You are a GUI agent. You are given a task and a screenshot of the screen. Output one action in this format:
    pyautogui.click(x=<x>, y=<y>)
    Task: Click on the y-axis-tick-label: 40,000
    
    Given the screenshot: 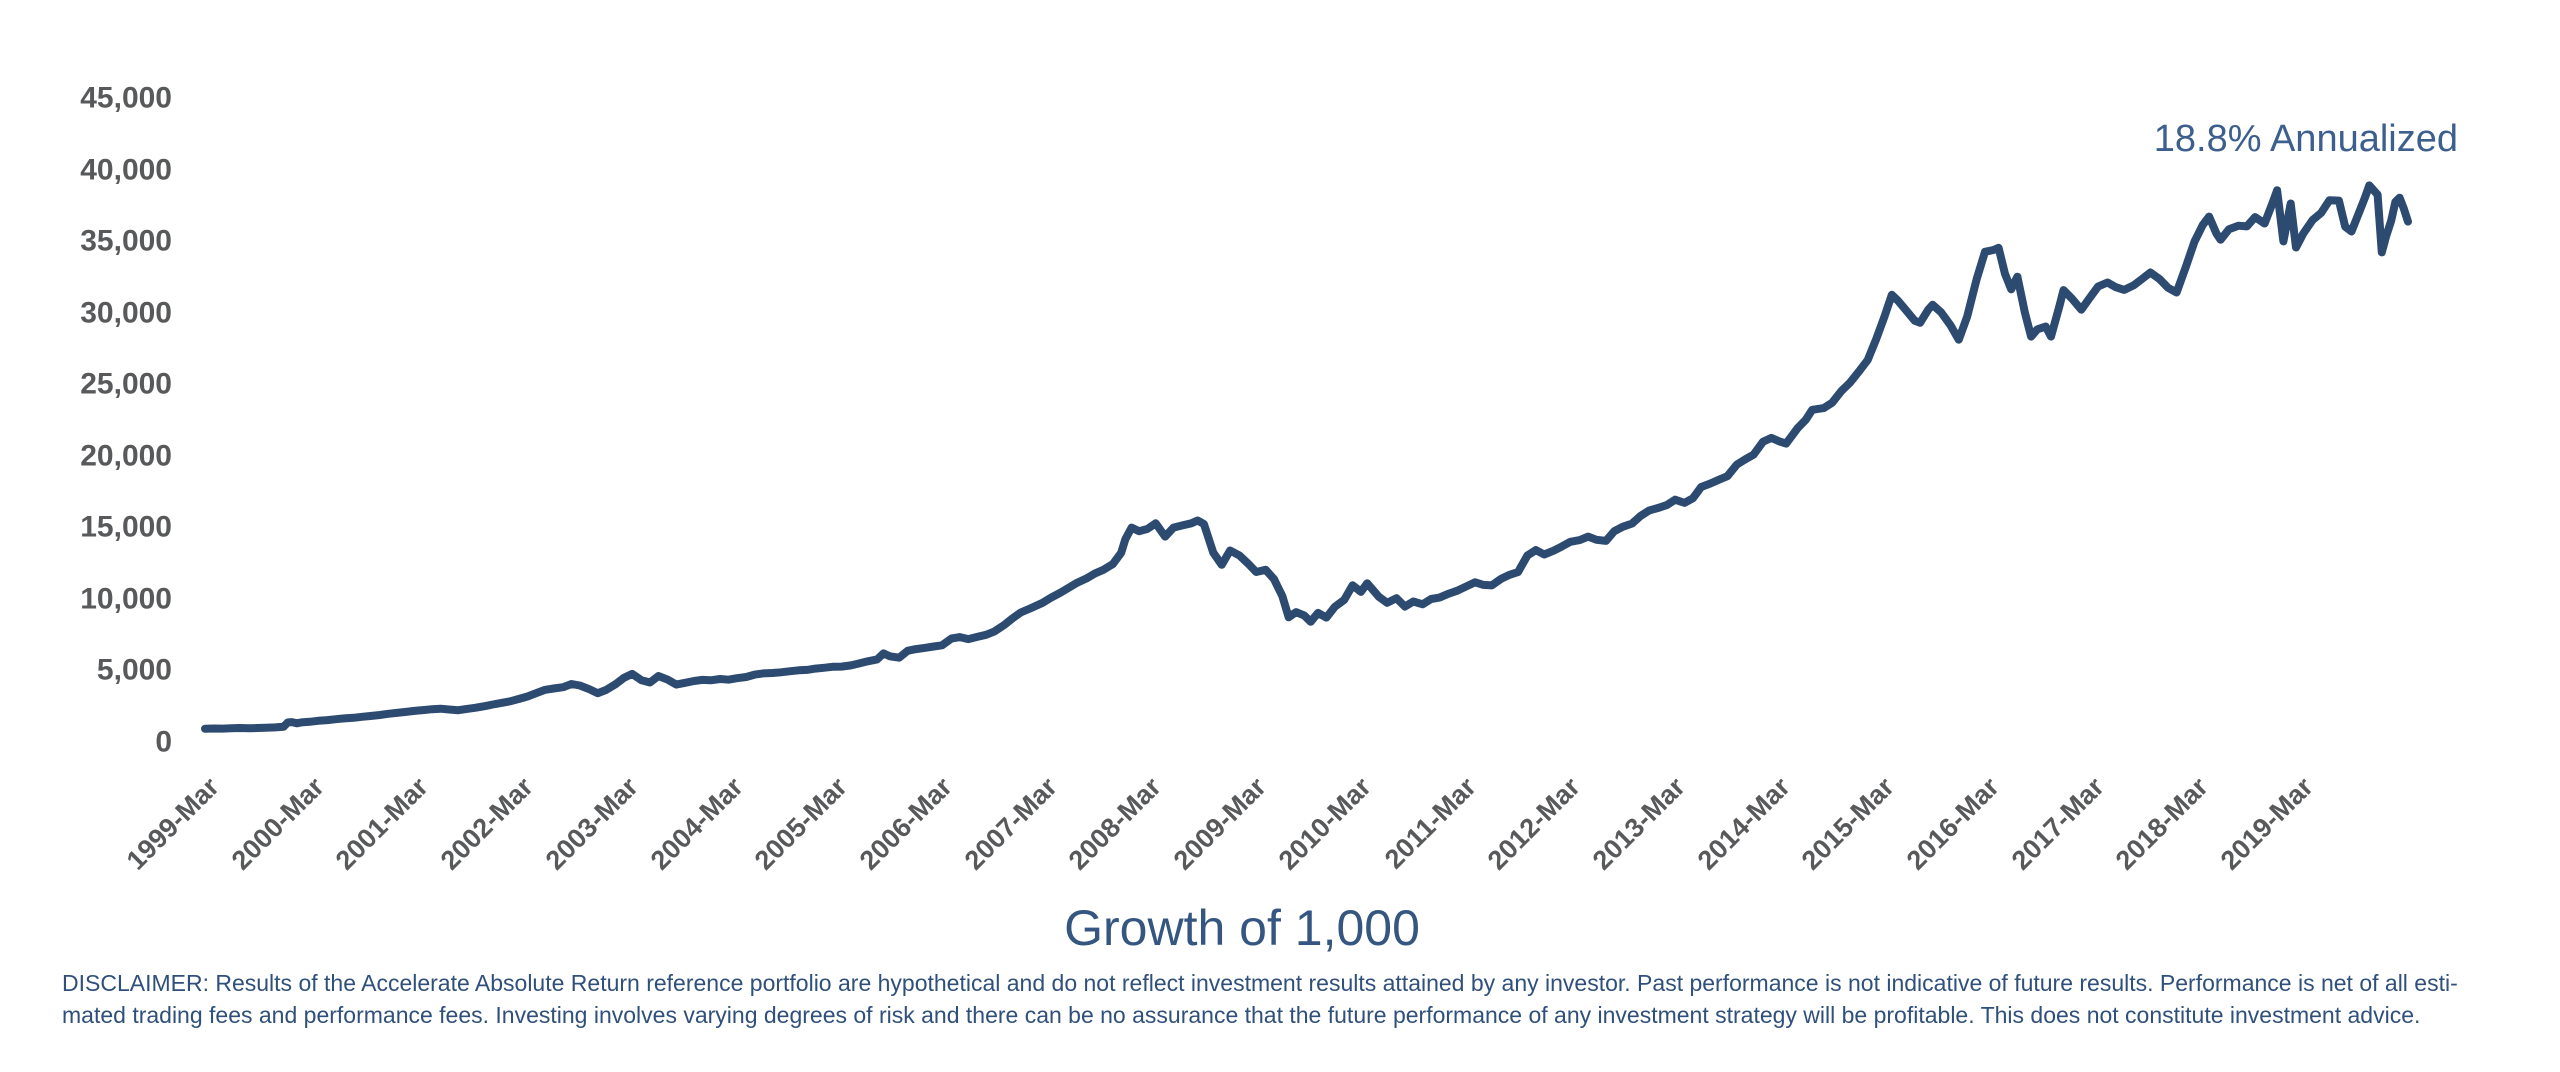 What is the action you would take?
    pyautogui.click(x=126, y=169)
    